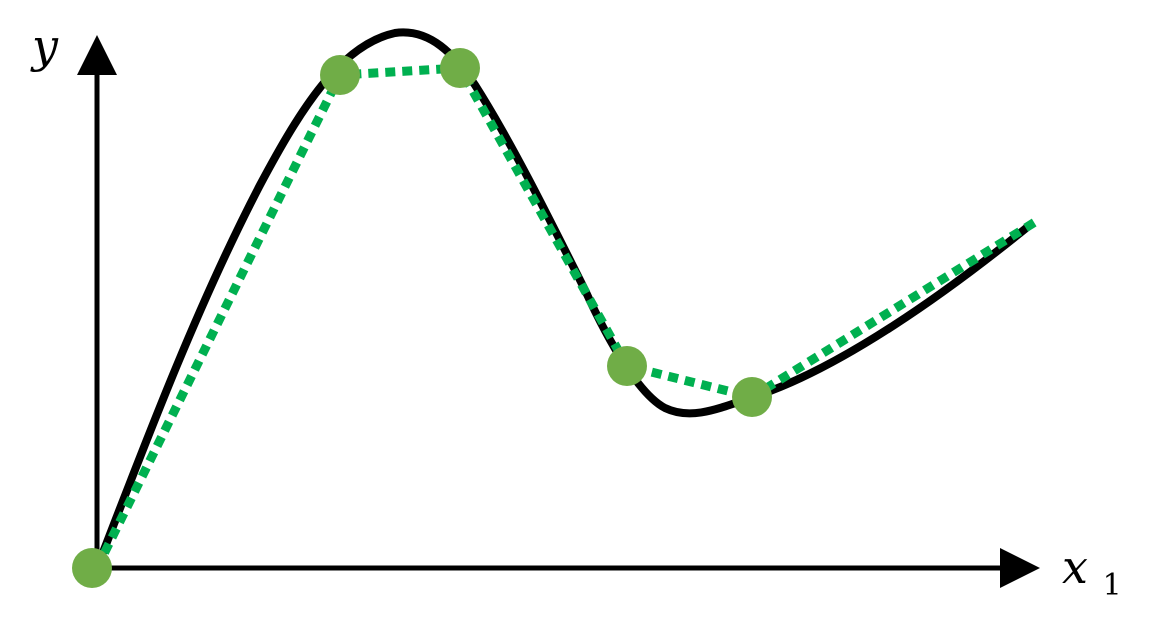  What do you see at coordinates (1092, 571) in the screenshot?
I see `x-axis-label: x 1` at bounding box center [1092, 571].